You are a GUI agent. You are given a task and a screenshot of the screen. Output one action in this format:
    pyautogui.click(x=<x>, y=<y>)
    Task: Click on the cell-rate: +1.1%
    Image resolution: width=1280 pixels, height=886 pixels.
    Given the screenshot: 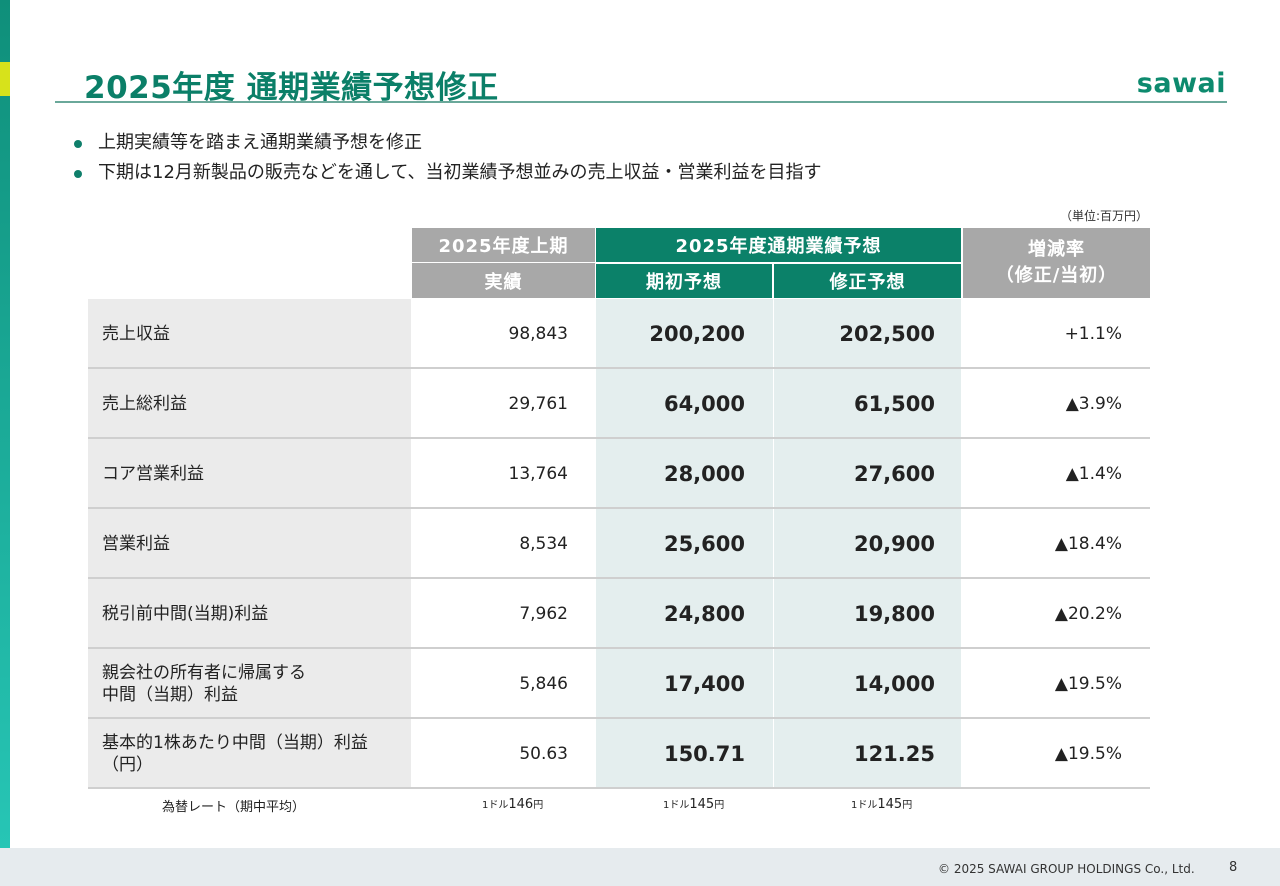 What is the action you would take?
    pyautogui.click(x=1093, y=333)
    